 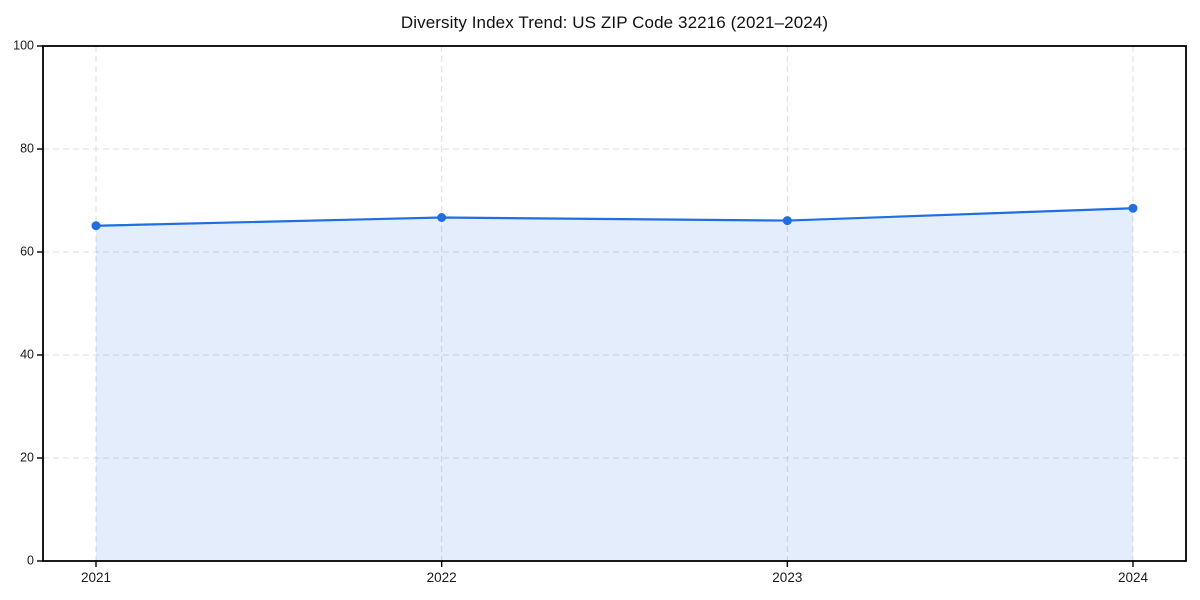 What do you see at coordinates (23, 45) in the screenshot?
I see `y-tick-label: 100` at bounding box center [23, 45].